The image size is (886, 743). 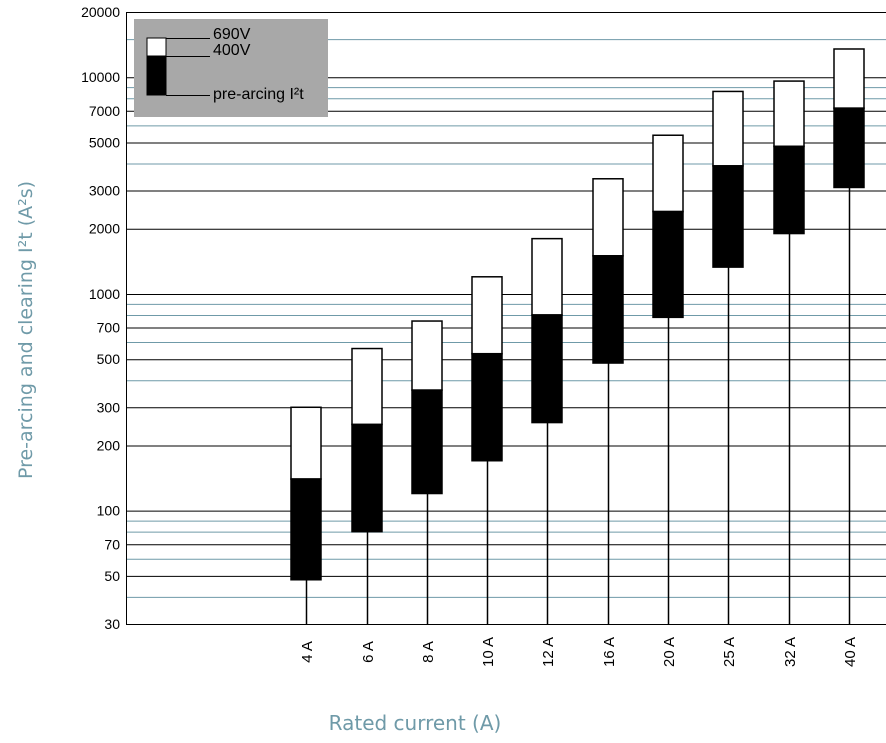 I want to click on y-tick-label: 500, so click(x=109, y=359).